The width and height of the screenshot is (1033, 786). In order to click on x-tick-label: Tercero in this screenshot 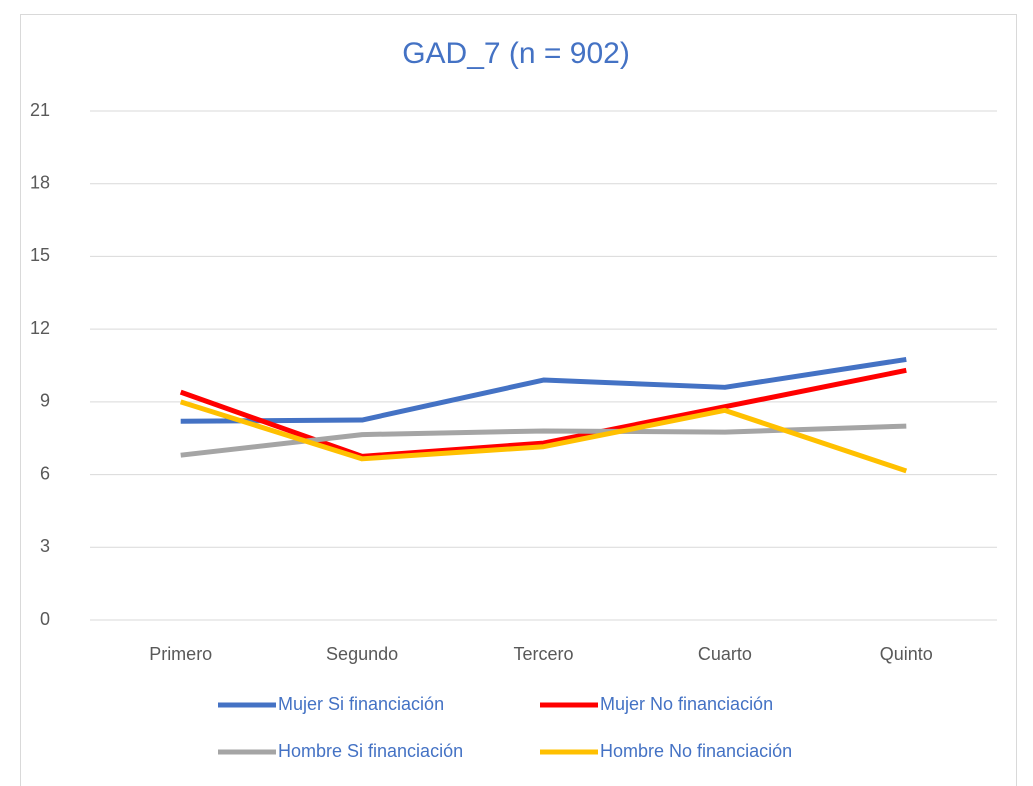, I will do `click(543, 654)`.